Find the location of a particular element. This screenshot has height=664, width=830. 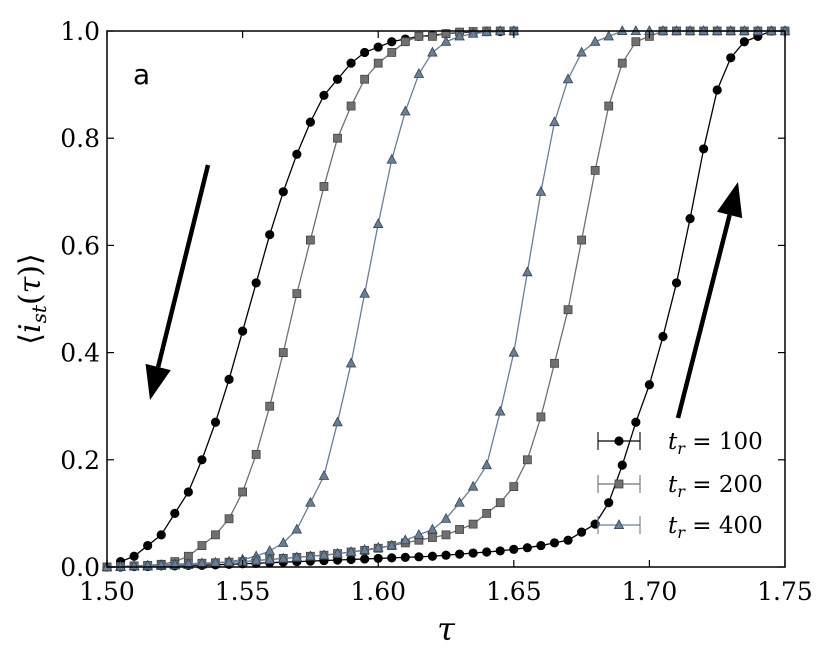

x-tick-label: 1.55 is located at coordinates (243, 591).